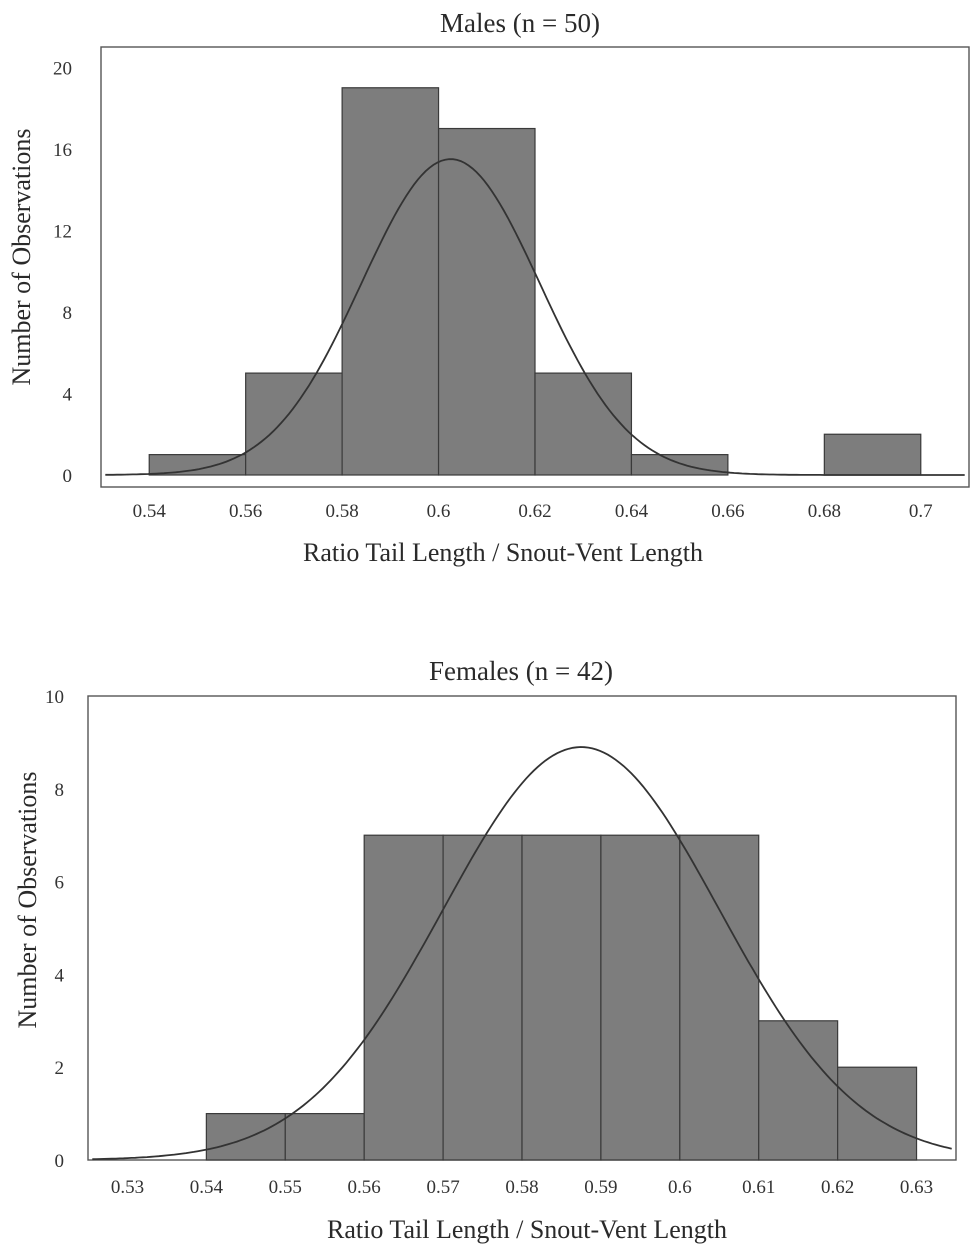 The image size is (973, 1247). I want to click on chart-title: Males (n = 50), so click(520, 23).